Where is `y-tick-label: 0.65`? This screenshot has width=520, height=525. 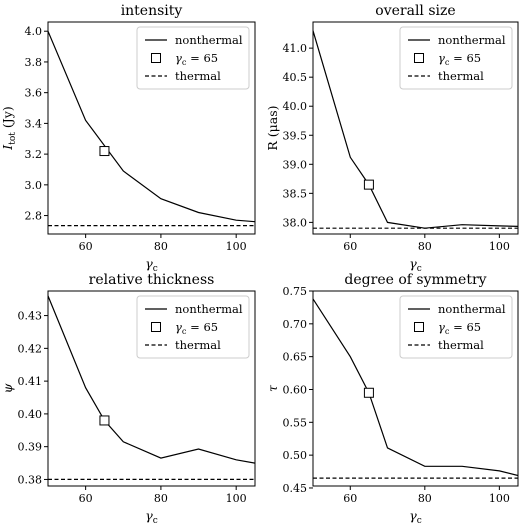
y-tick-label: 0.65 is located at coordinates (295, 357).